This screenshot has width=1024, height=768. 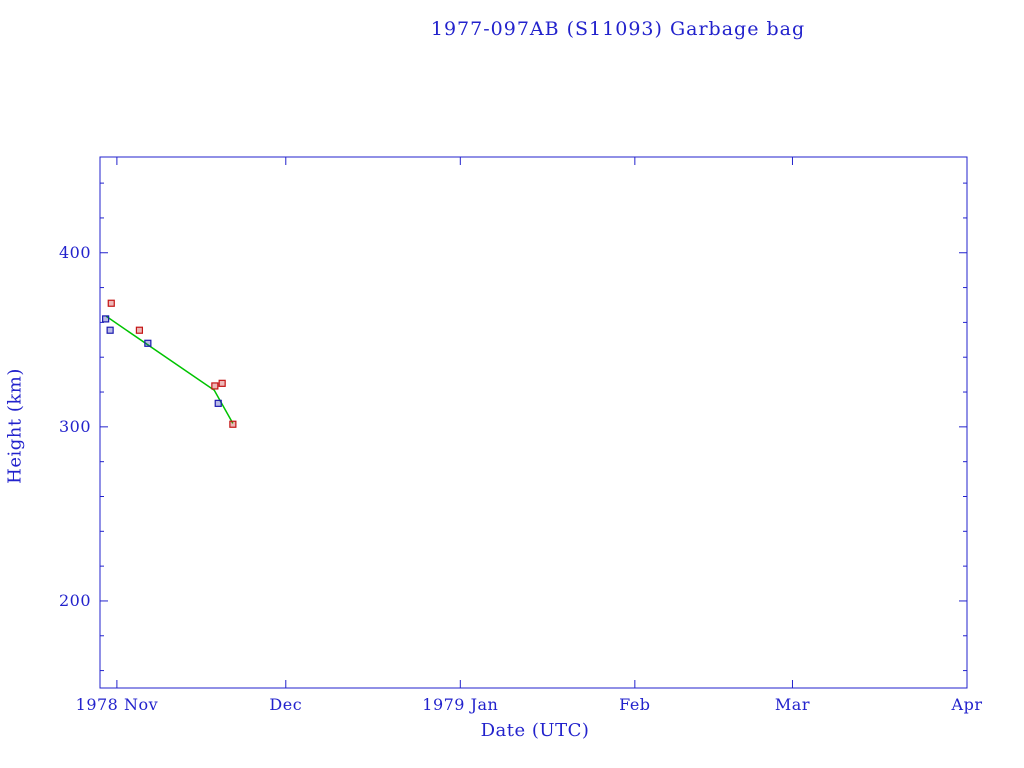 I want to click on x-axis-label: Date (UTC), so click(x=535, y=730).